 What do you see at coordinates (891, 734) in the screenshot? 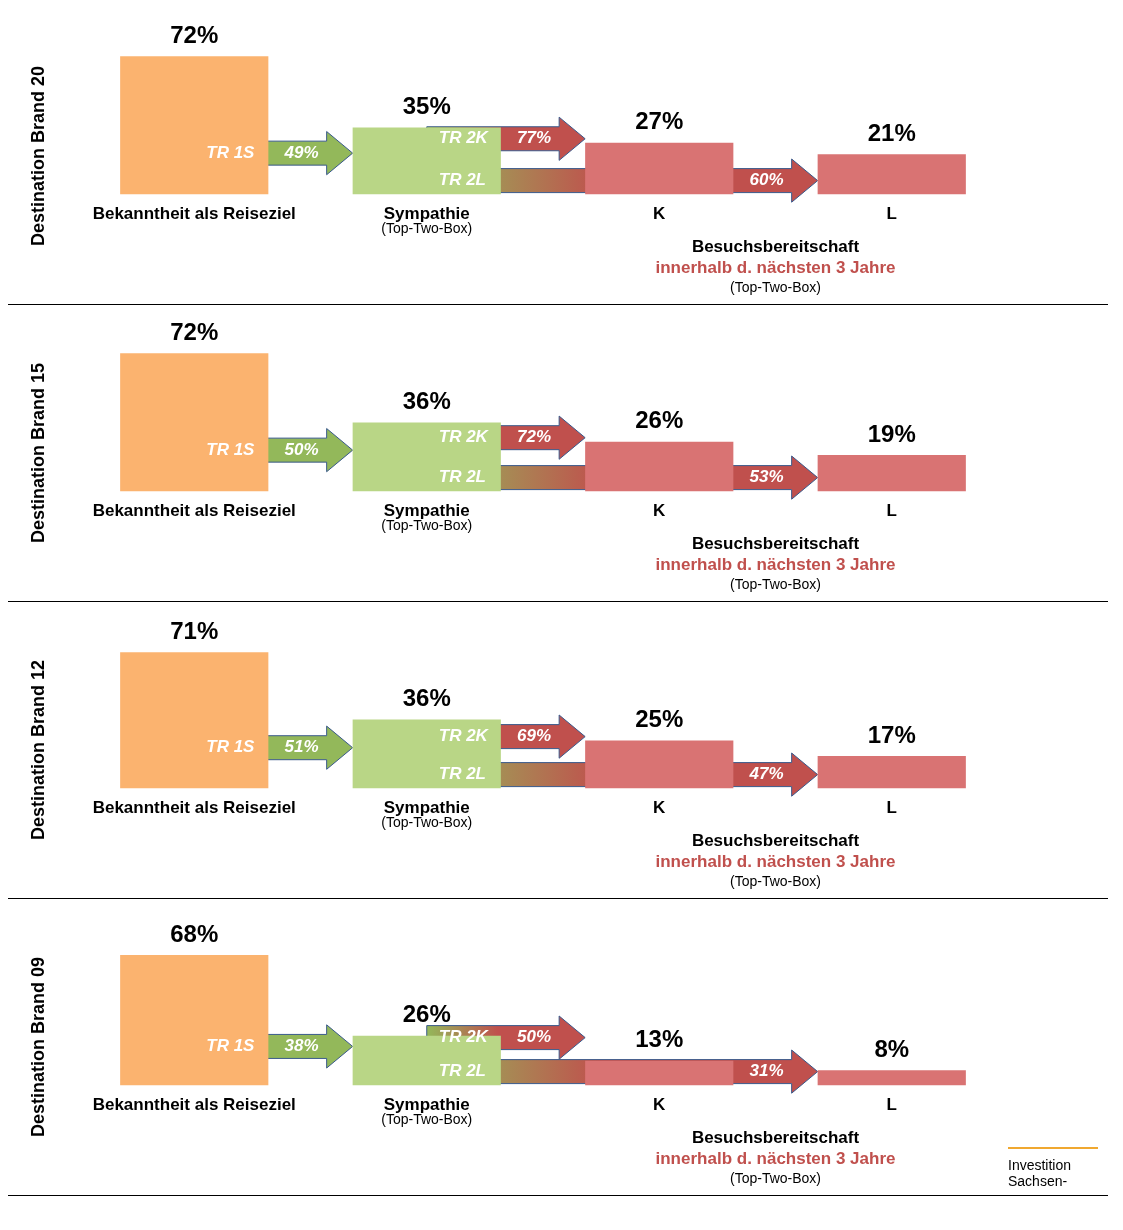
I see `data-label: 17%` at bounding box center [891, 734].